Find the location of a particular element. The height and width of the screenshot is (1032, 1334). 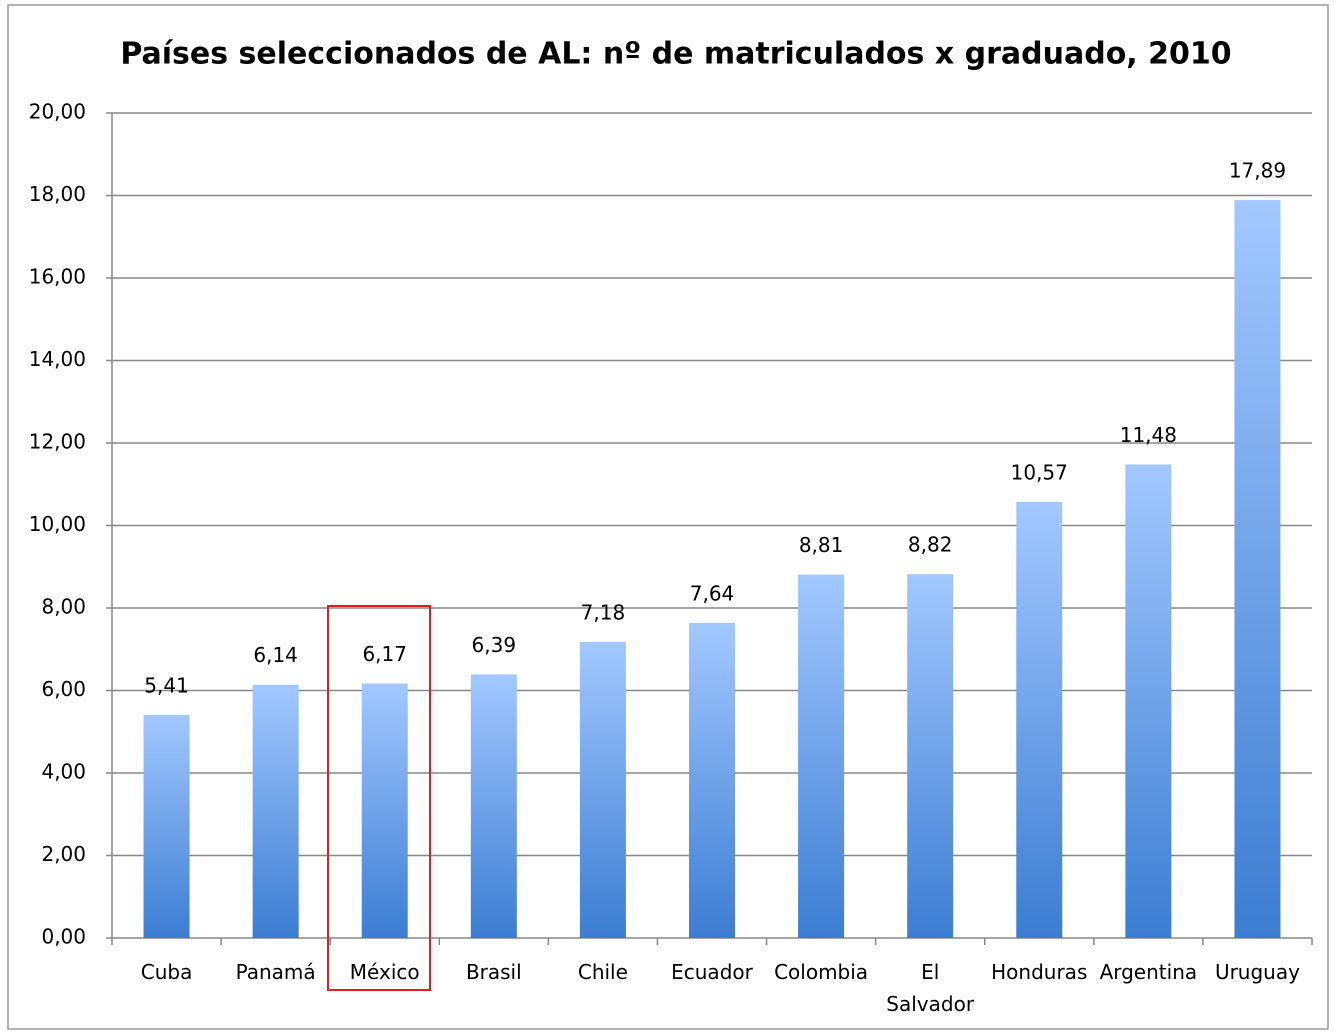

x-tick-label: El Salvador is located at coordinates (930, 988).